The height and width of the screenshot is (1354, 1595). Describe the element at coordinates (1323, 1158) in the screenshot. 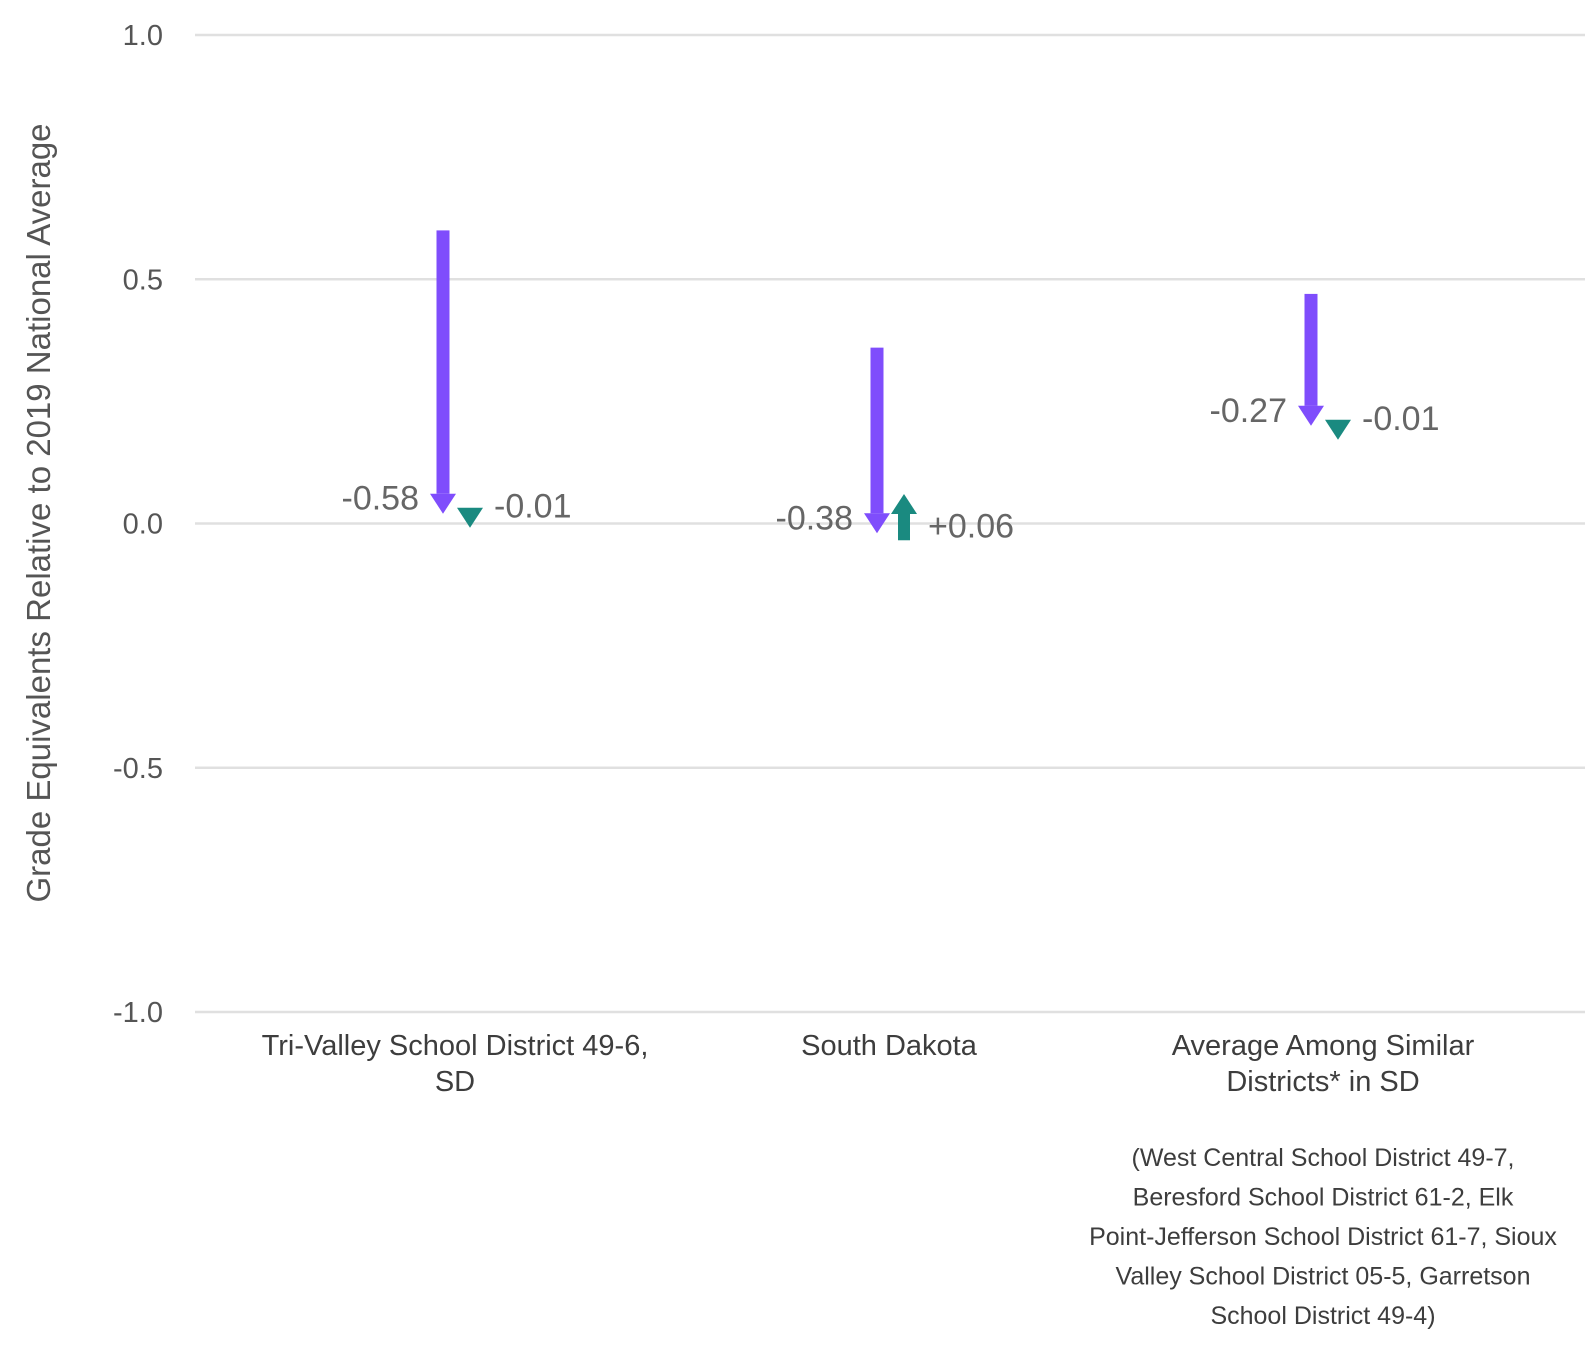

I see `category-note: (West Central School District 49-7,` at that location.